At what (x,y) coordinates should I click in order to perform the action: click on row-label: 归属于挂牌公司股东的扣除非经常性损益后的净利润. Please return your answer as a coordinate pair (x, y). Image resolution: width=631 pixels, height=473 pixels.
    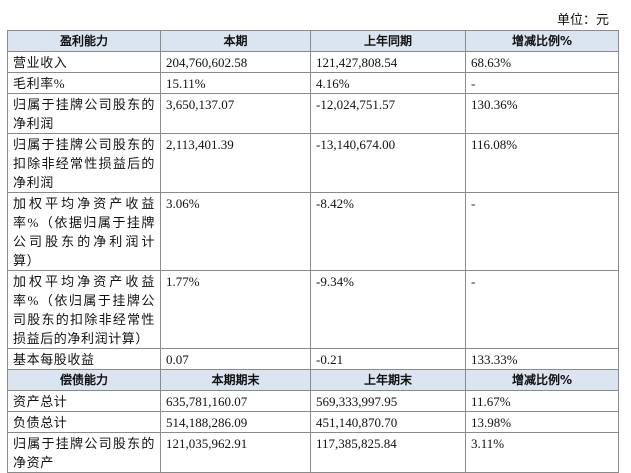
    Looking at the image, I should click on (84, 163).